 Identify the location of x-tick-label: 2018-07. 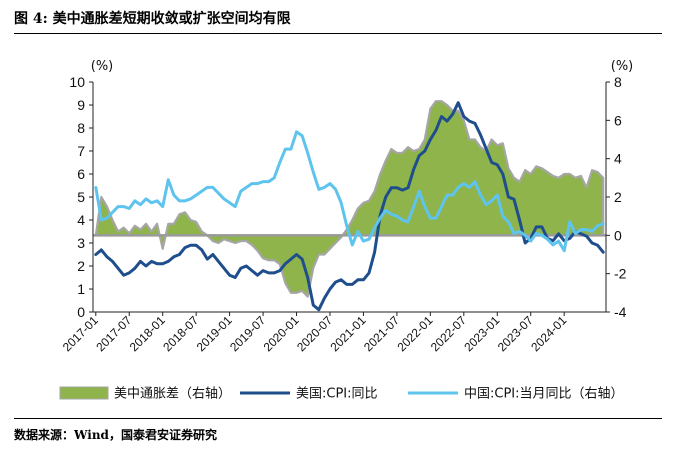
(180, 333).